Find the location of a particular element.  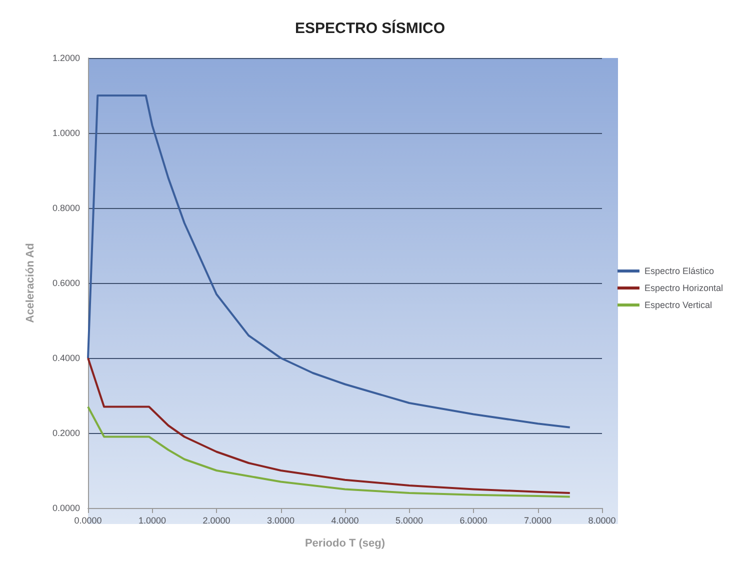

x-tick-label: 2.0000 is located at coordinates (216, 521).